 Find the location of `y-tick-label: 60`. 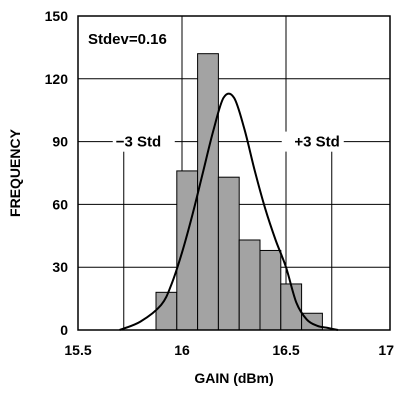

y-tick-label: 60 is located at coordinates (60, 204).